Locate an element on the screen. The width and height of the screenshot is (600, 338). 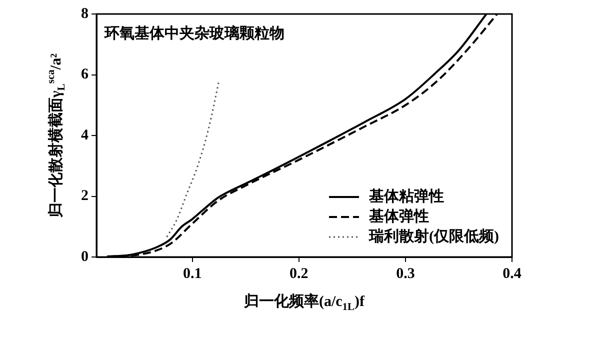
legend-label: 基体弹性 is located at coordinates (399, 216).